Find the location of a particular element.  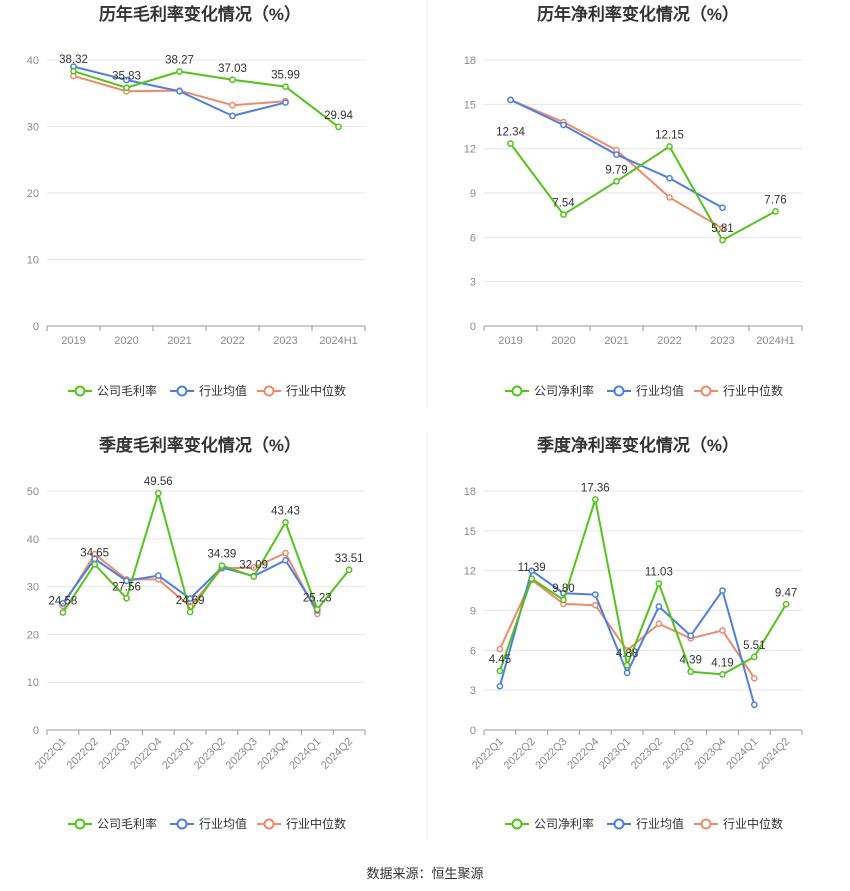

data-label: 24.58 is located at coordinates (63, 602).